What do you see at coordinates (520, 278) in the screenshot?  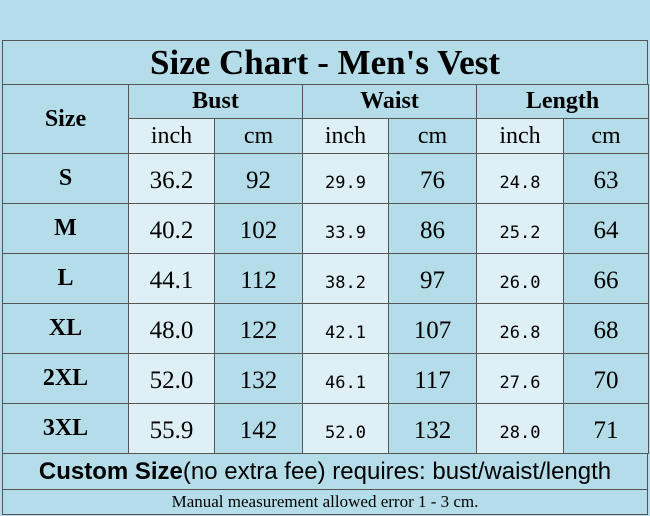 I see `measurement: 26.0` at bounding box center [520, 278].